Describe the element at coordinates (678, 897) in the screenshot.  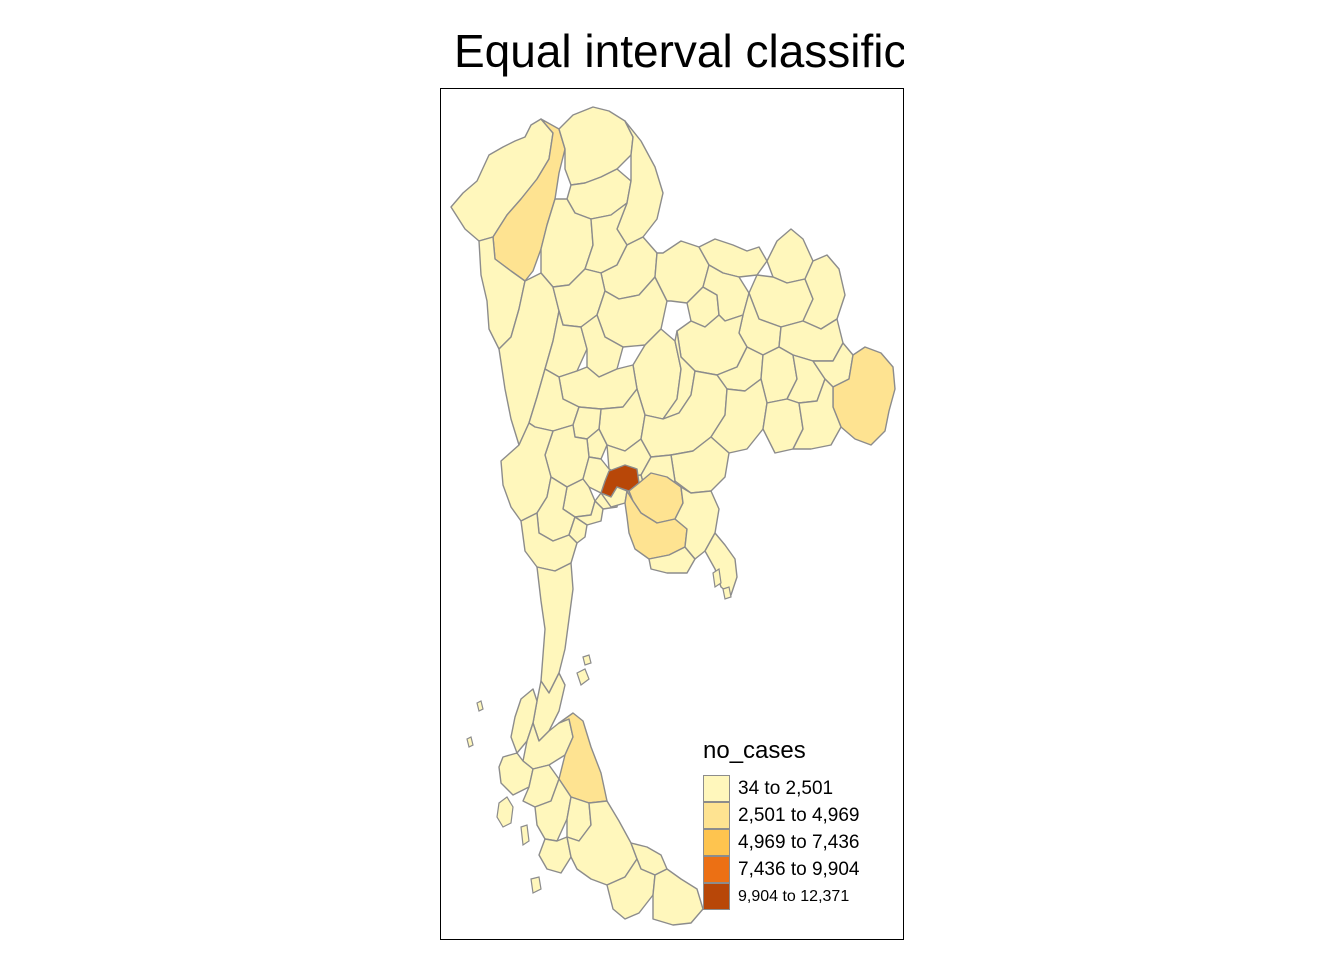
I see `province-narathiwat` at that location.